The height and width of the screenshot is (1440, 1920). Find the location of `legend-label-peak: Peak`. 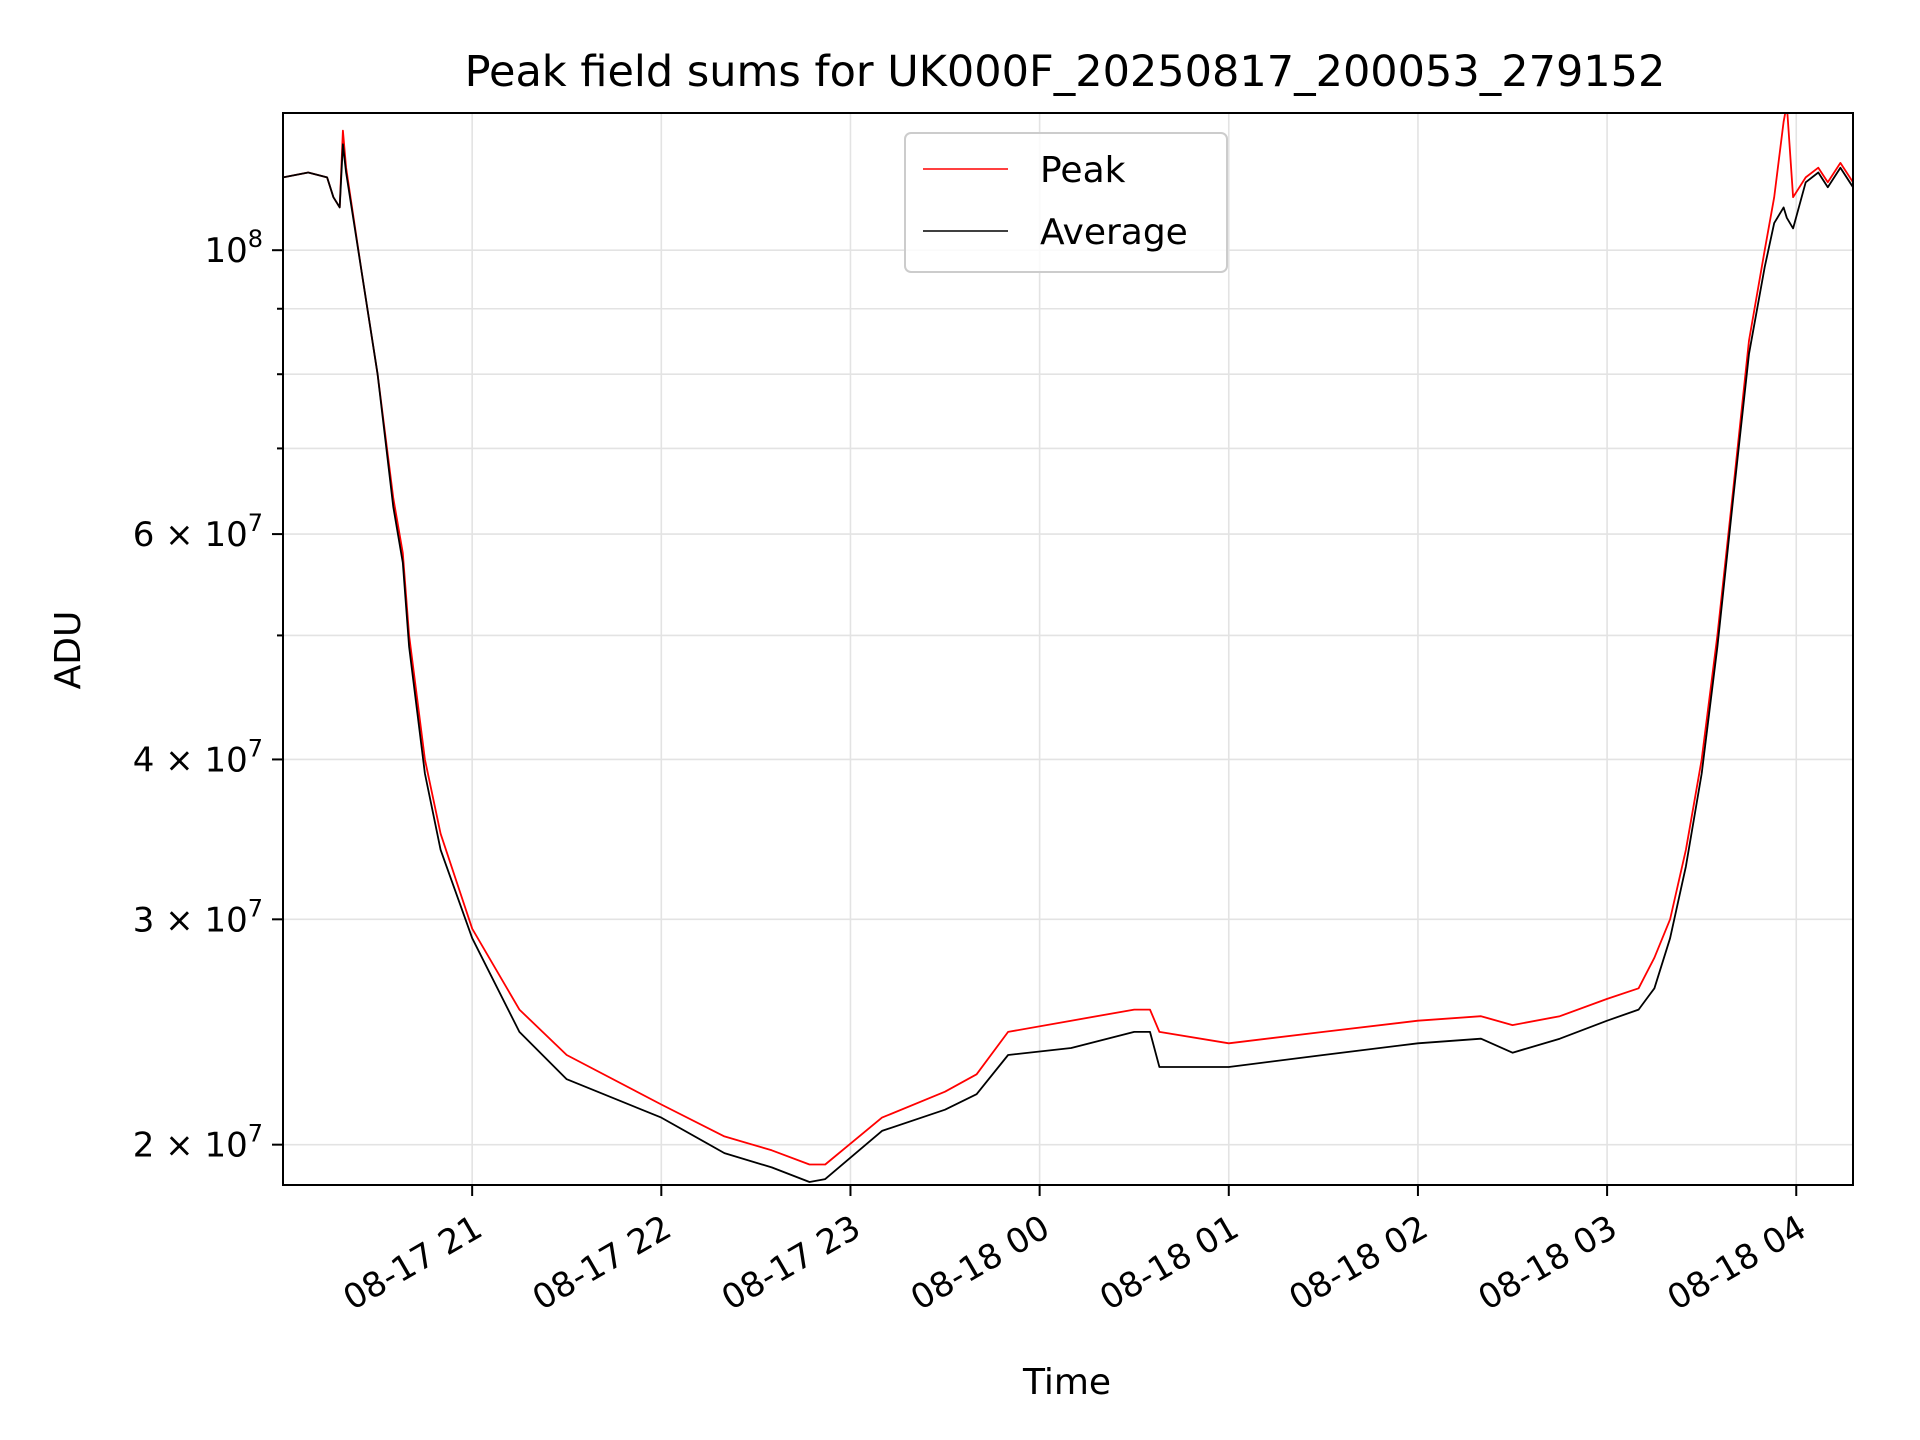

legend-label-peak: Peak is located at coordinates (1083, 170).